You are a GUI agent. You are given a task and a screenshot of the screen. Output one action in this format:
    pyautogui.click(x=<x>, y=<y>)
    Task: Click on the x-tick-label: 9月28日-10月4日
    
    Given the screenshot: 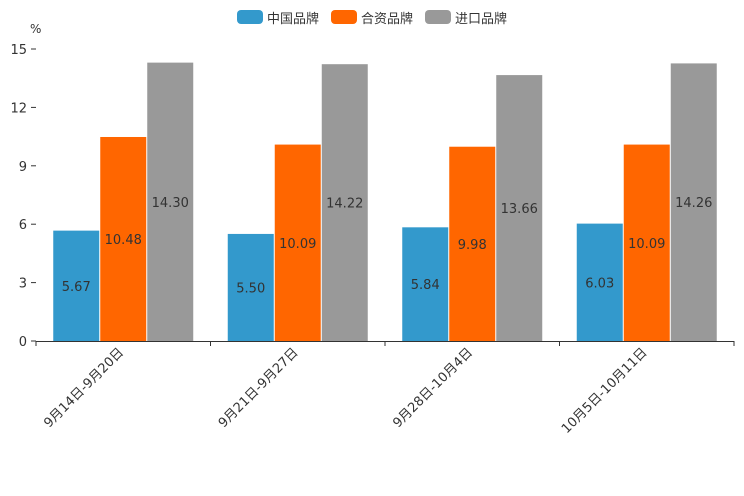 What is the action you would take?
    pyautogui.click(x=433, y=388)
    